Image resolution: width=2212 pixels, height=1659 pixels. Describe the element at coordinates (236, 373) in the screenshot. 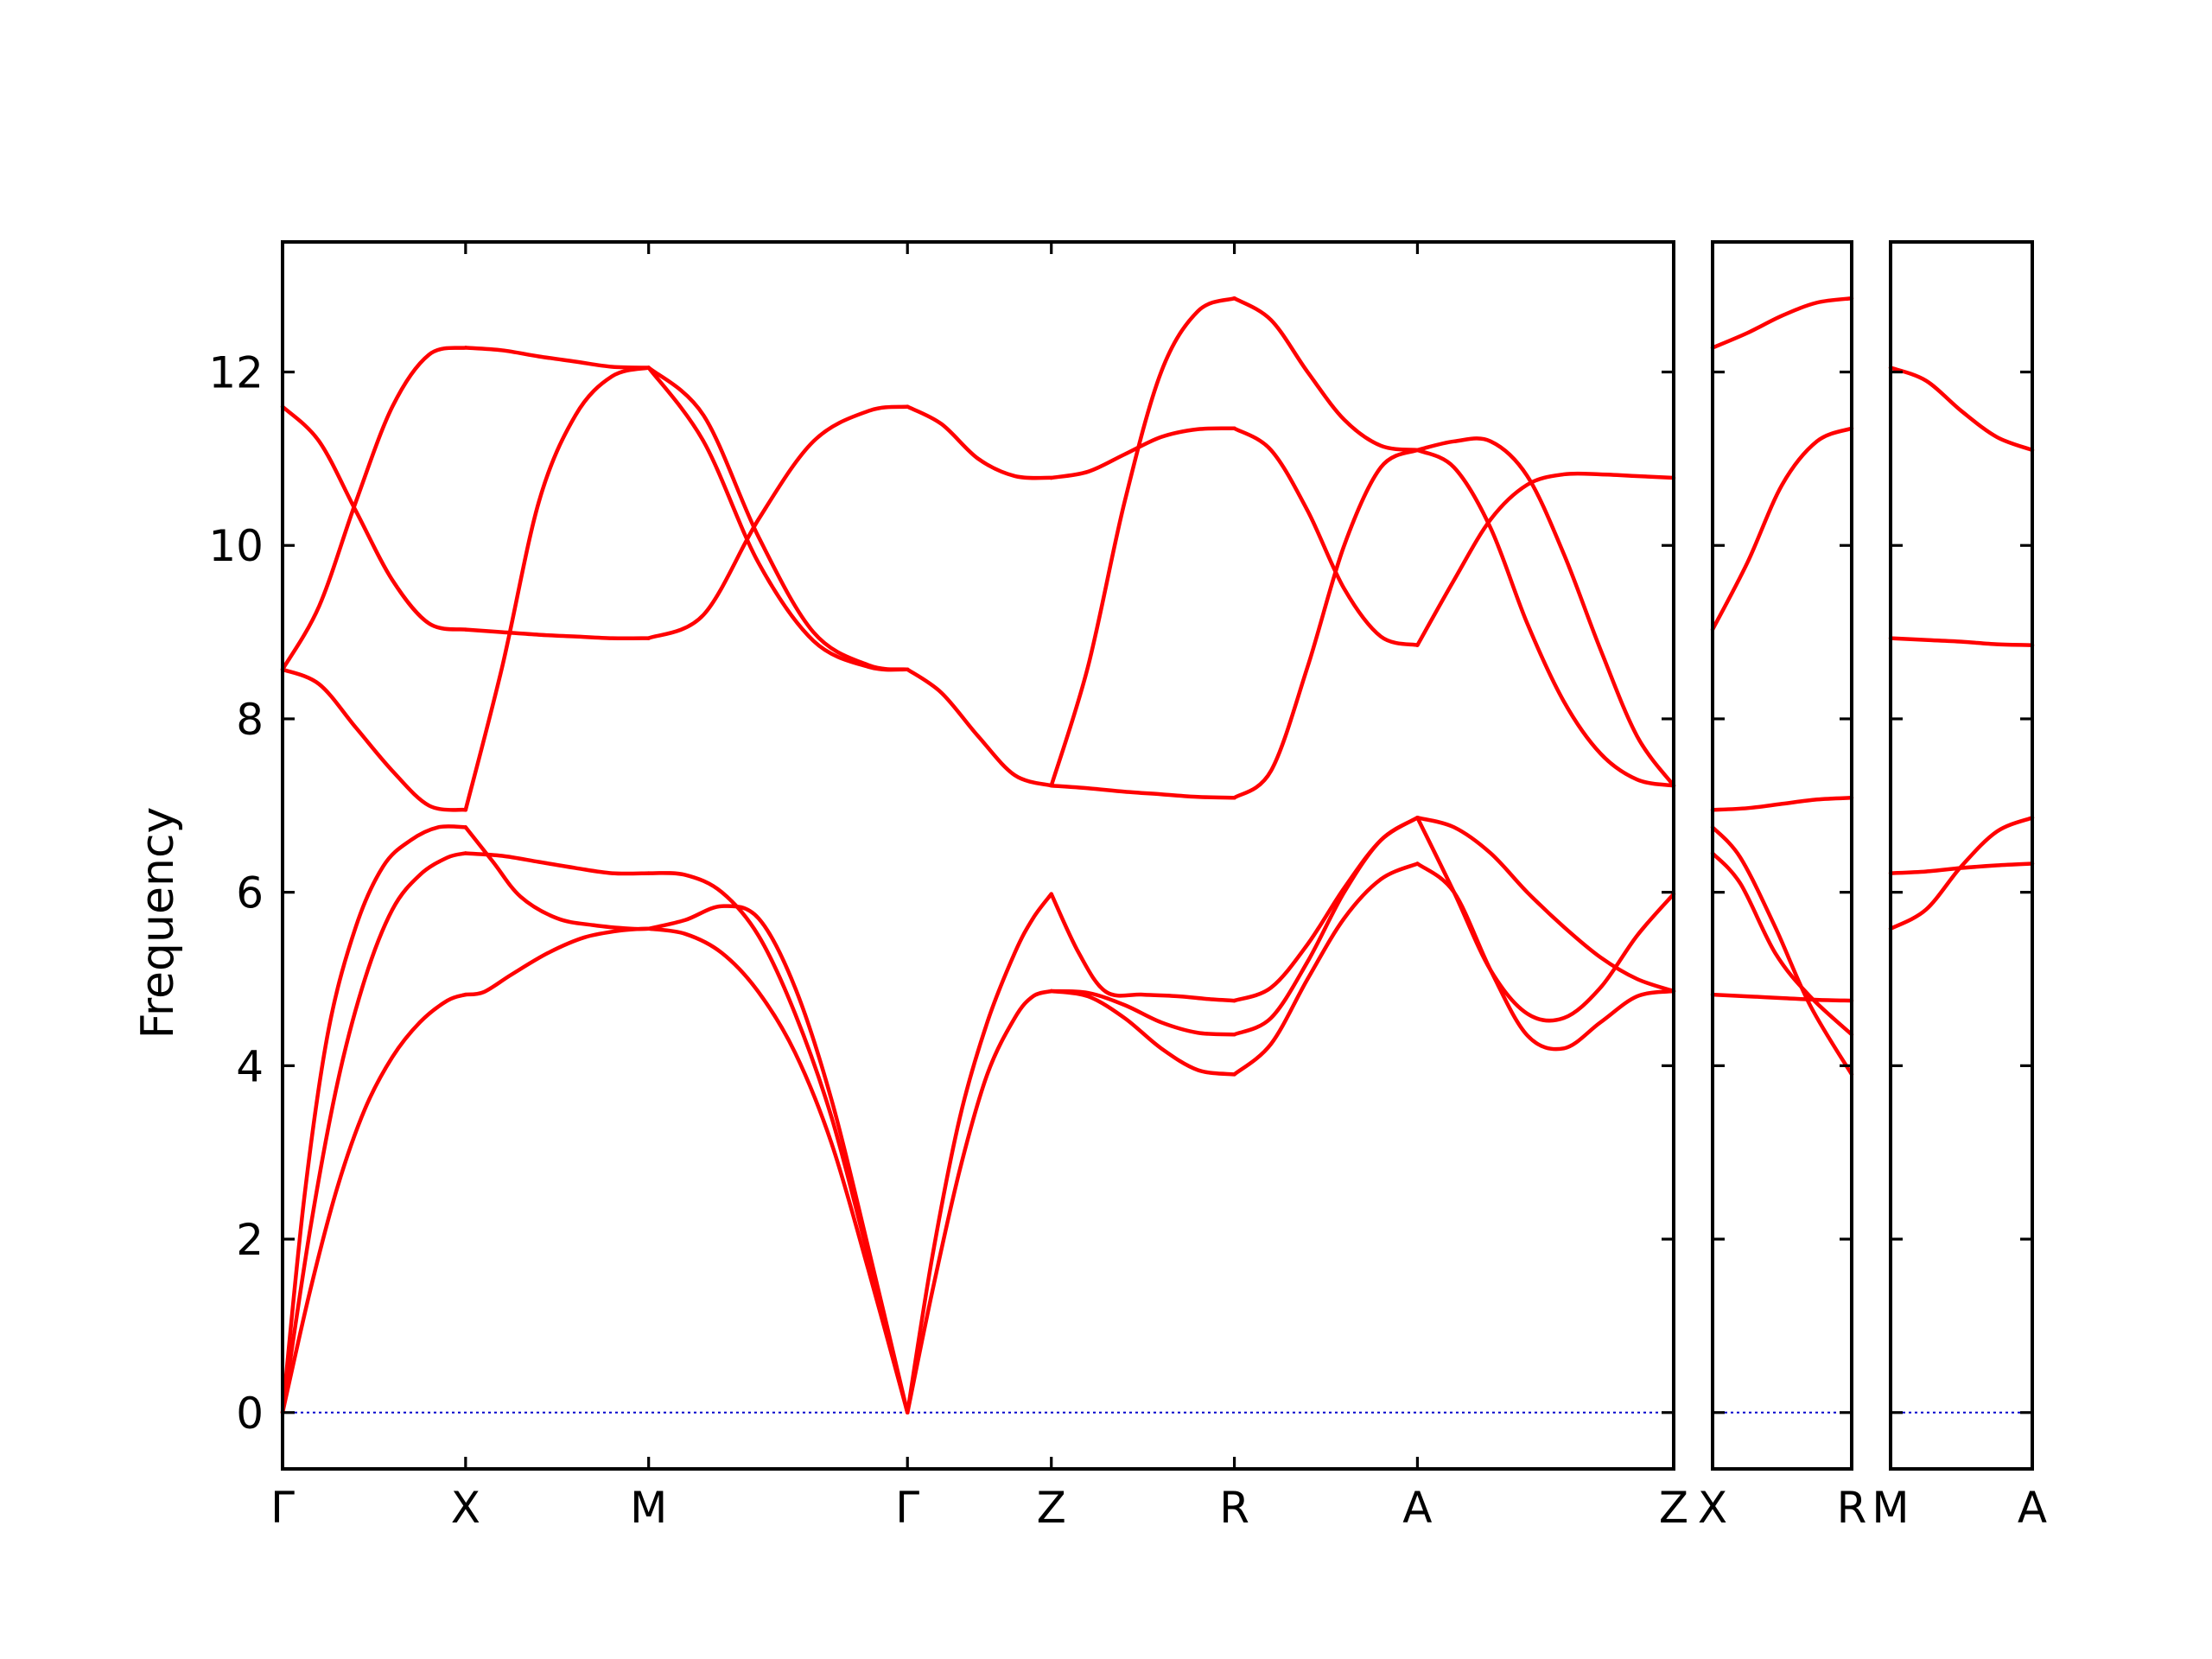

I see `y-tick-label: 12` at that location.